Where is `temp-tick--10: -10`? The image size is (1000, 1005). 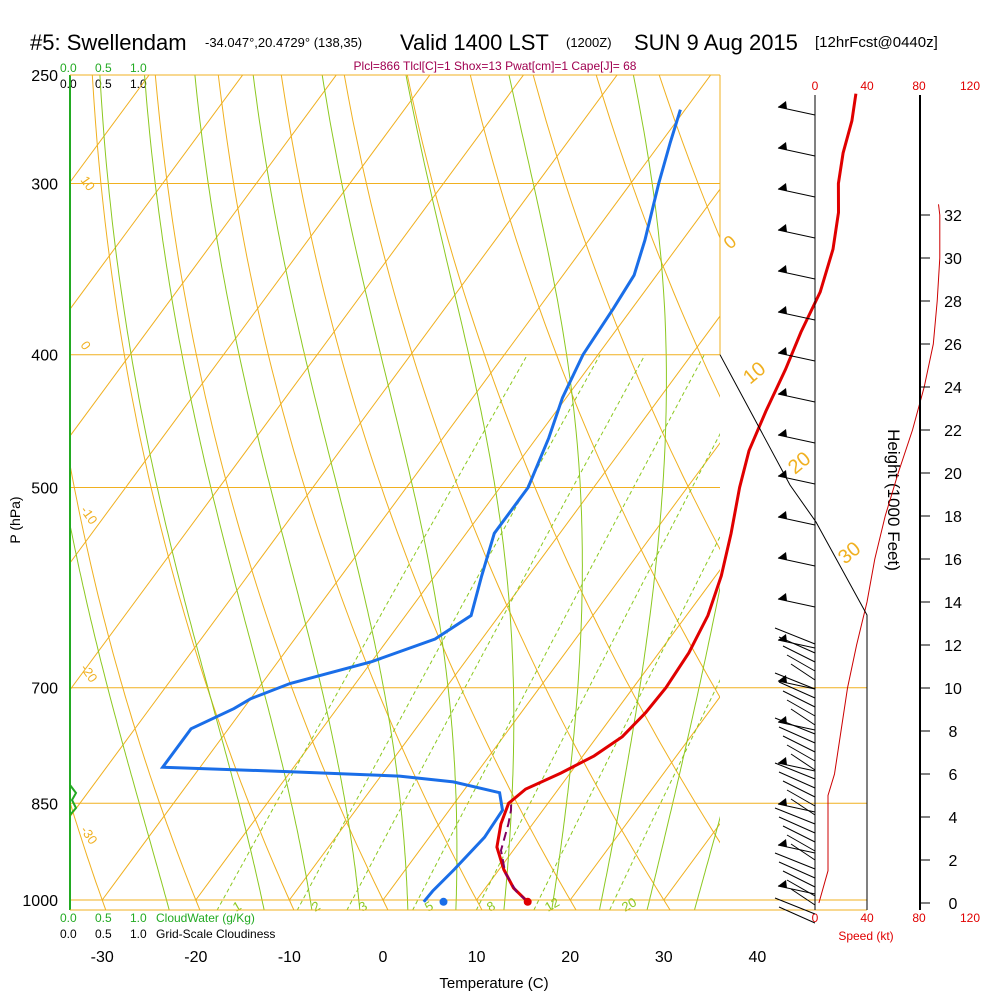 temp-tick--10: -10 is located at coordinates (289, 957).